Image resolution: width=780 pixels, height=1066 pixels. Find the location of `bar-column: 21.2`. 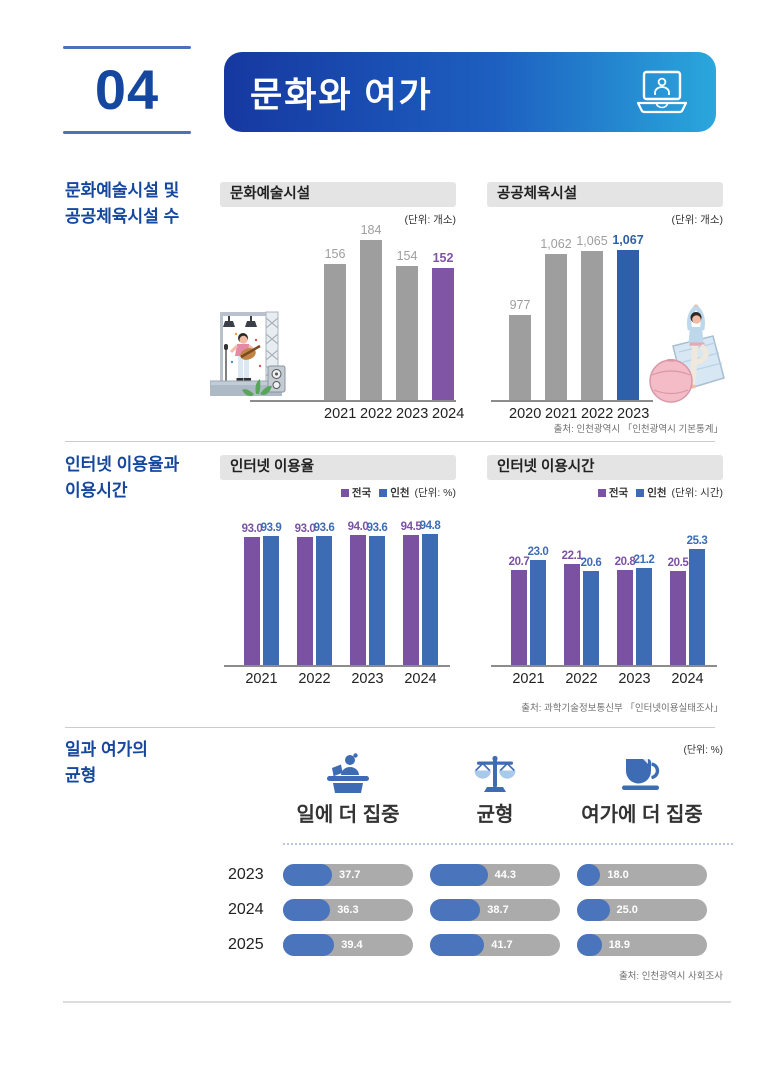

bar-column: 21.2 is located at coordinates (644, 609).